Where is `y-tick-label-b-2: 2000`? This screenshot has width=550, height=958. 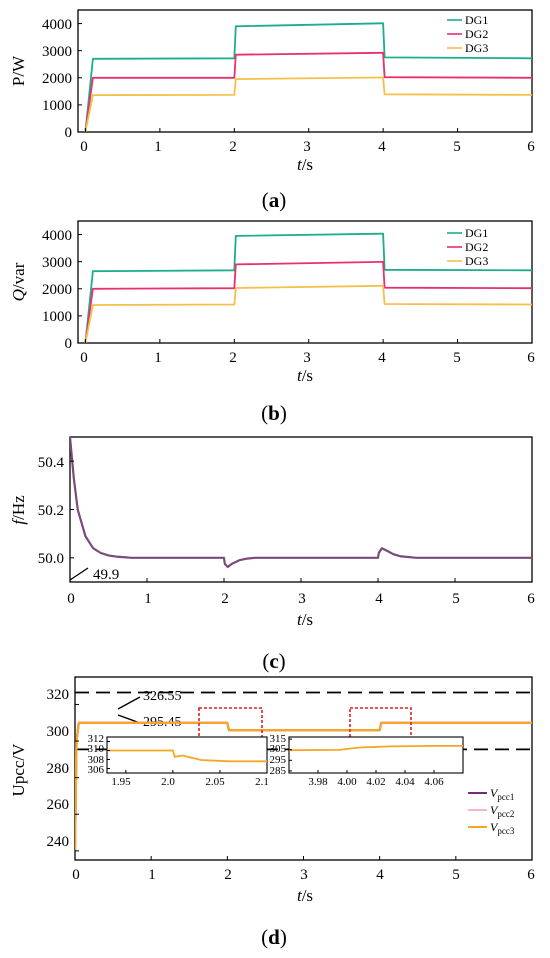
y-tick-label-b-2: 2000 is located at coordinates (57, 290).